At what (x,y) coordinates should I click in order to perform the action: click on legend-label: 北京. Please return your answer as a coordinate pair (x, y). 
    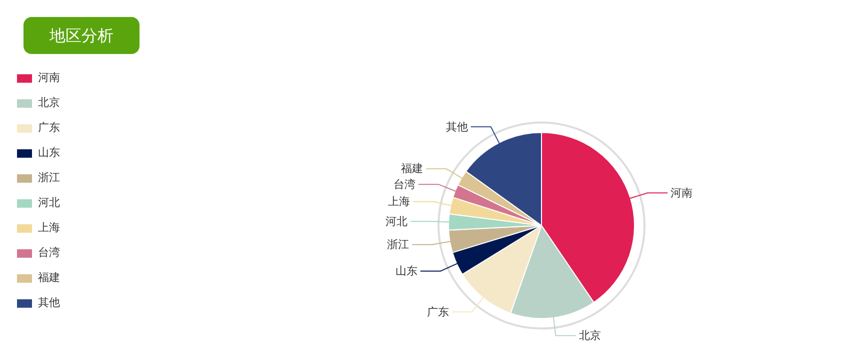
    Looking at the image, I should click on (49, 102).